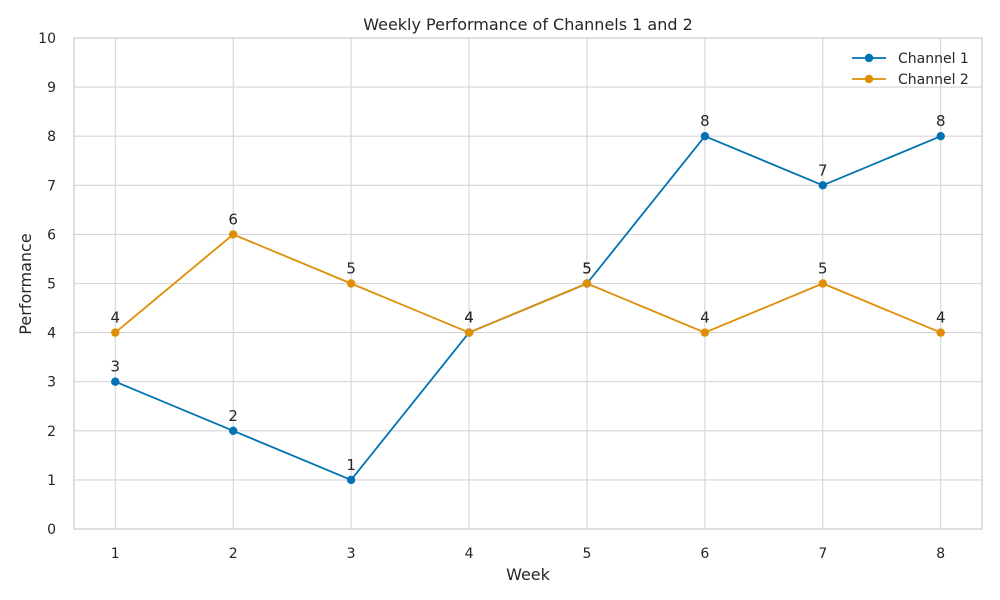 The height and width of the screenshot is (600, 1000). I want to click on x-tick-label: 7, so click(822, 554).